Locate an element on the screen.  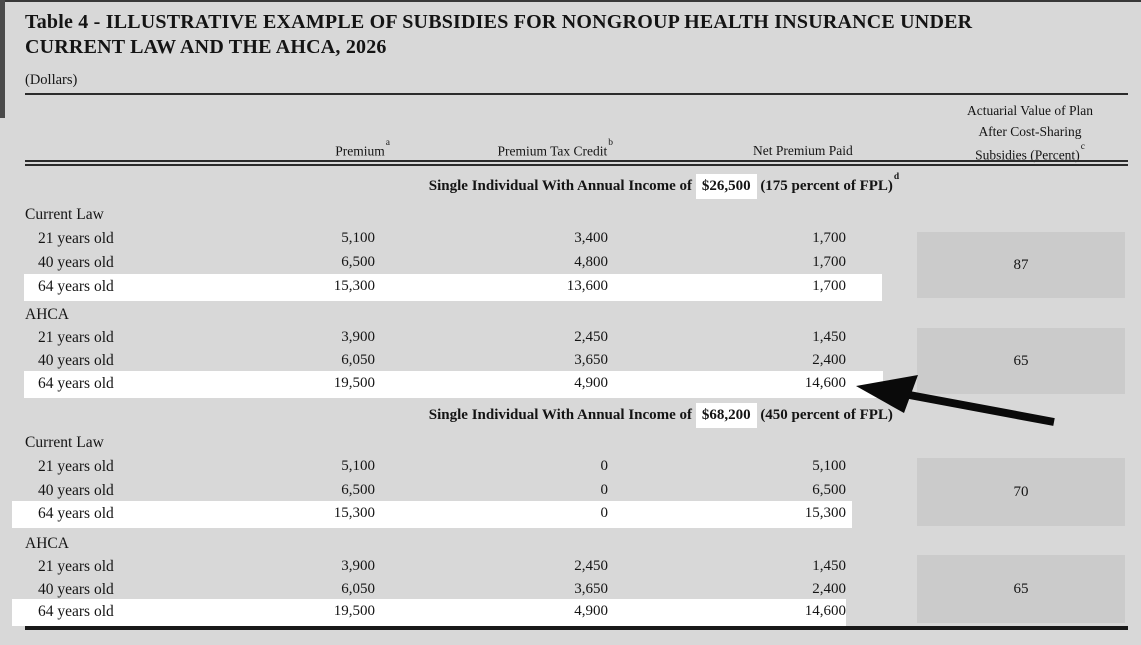
column-header-actuarial-line2: After Cost-Sharing is located at coordinates (1030, 131).